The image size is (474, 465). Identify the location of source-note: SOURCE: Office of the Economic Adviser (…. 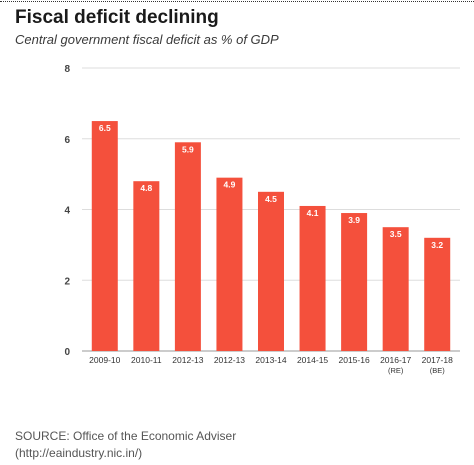
(125, 445).